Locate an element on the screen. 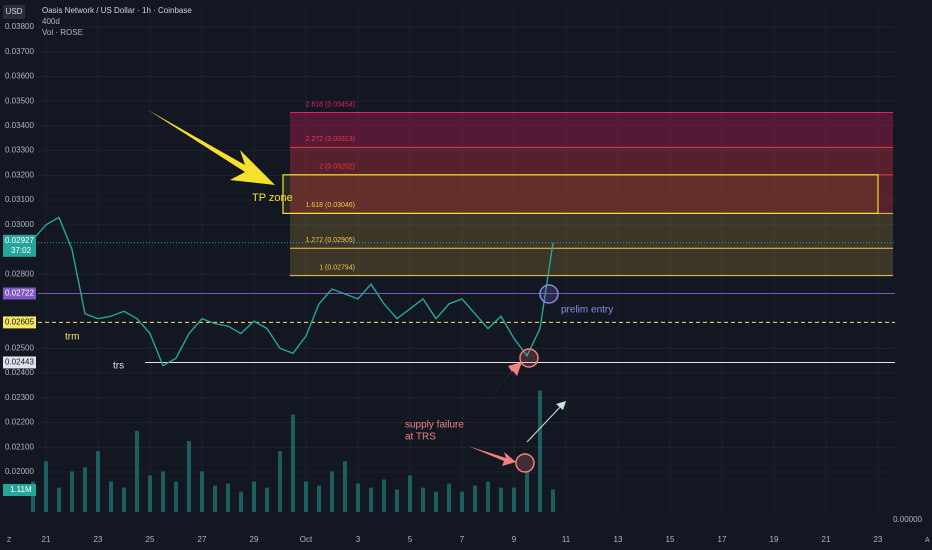 The width and height of the screenshot is (932, 550). x-tick-label: Oct is located at coordinates (306, 539).